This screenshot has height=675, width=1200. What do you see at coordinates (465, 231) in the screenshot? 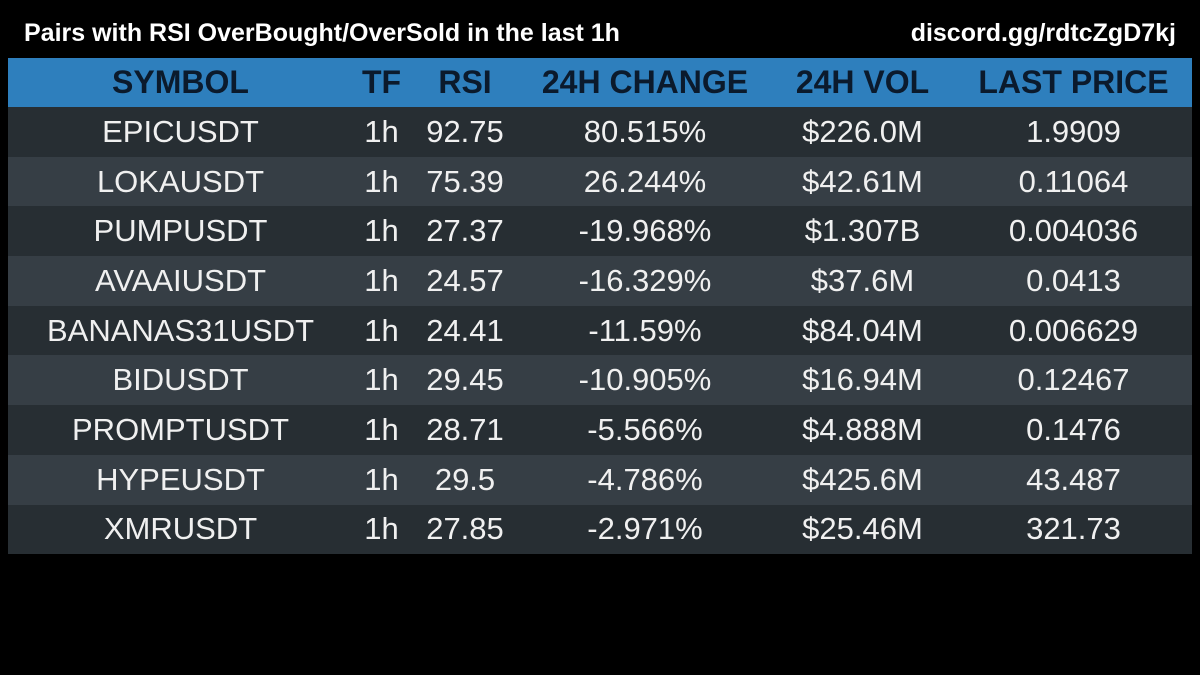
I see `cell-rsi: 27.37` at bounding box center [465, 231].